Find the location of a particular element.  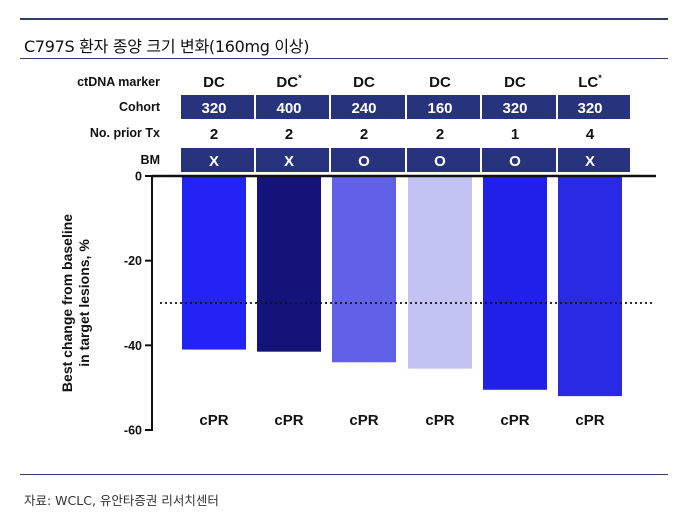

y-tick-label: 0 is located at coordinates (138, 177).